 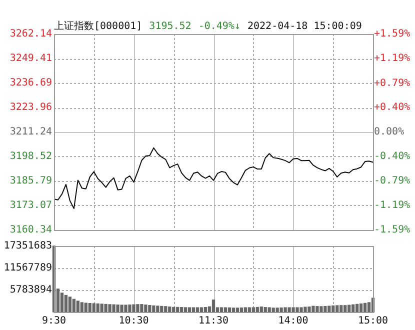 I want to click on y2-tick-label: +0.40%, so click(x=392, y=107).